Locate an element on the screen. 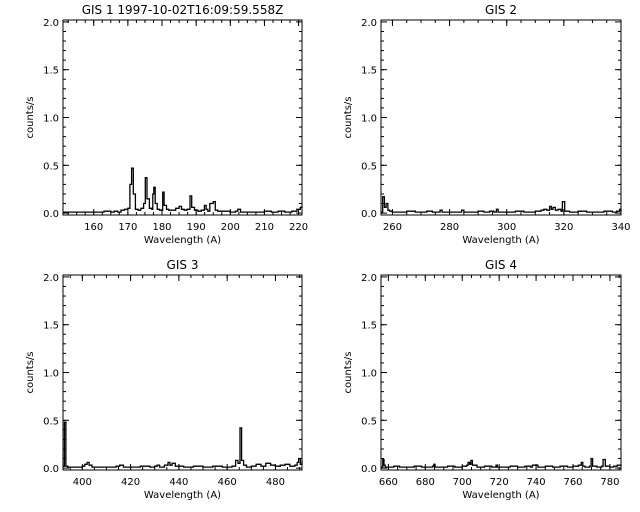  x-tick-label: 340 is located at coordinates (620, 227).